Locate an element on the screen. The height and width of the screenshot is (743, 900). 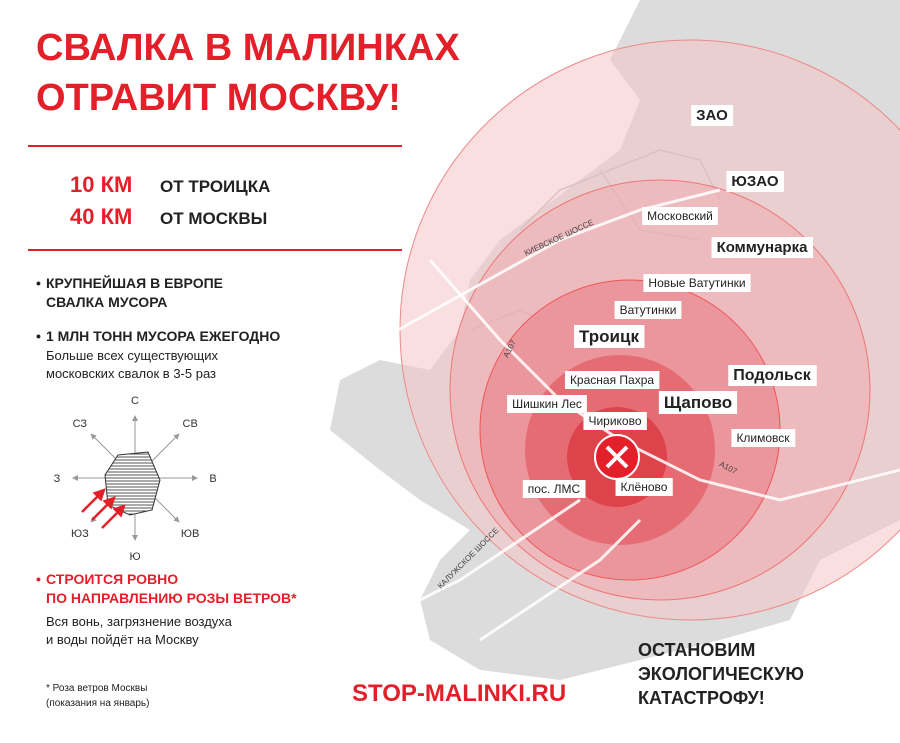
distance-value: 10 КМ is located at coordinates (101, 184).